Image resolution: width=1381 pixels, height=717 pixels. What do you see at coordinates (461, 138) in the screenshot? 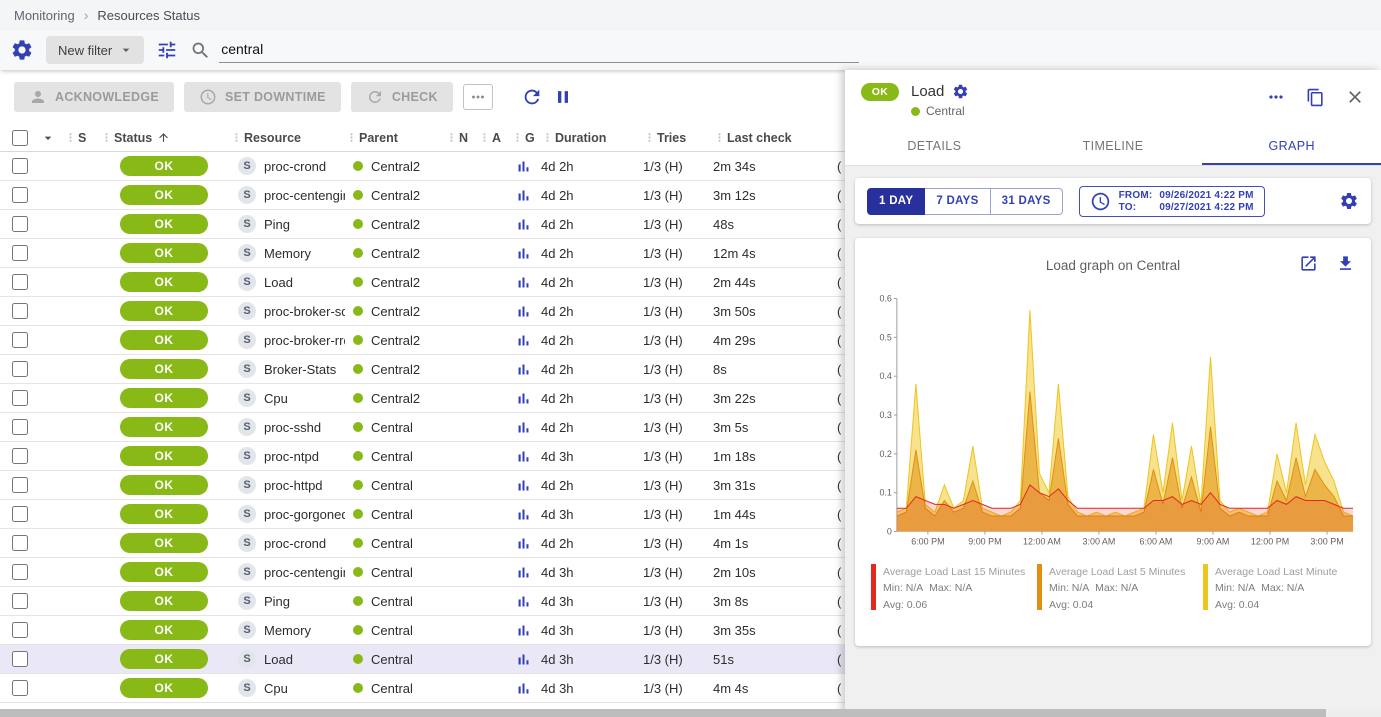
I see `header-notification: N` at bounding box center [461, 138].